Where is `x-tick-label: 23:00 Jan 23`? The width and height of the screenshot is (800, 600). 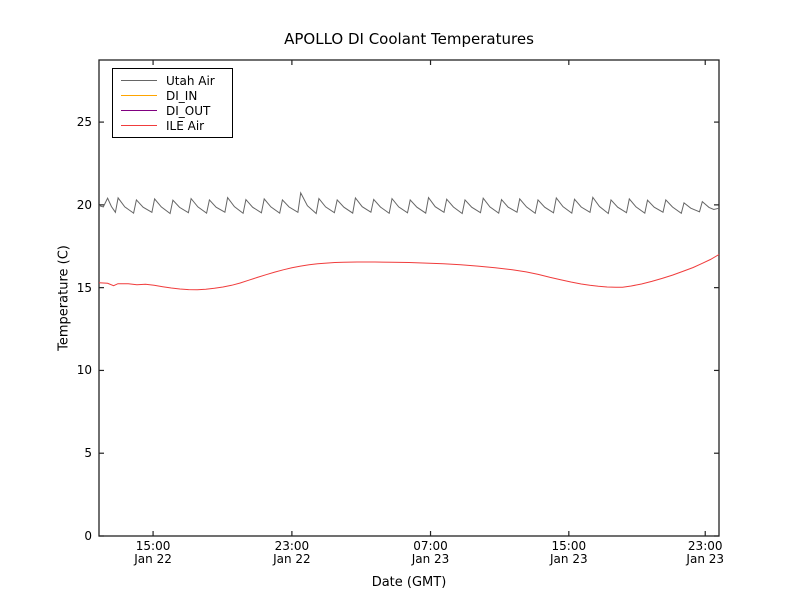 x-tick-label: 23:00 Jan 23 is located at coordinates (705, 552).